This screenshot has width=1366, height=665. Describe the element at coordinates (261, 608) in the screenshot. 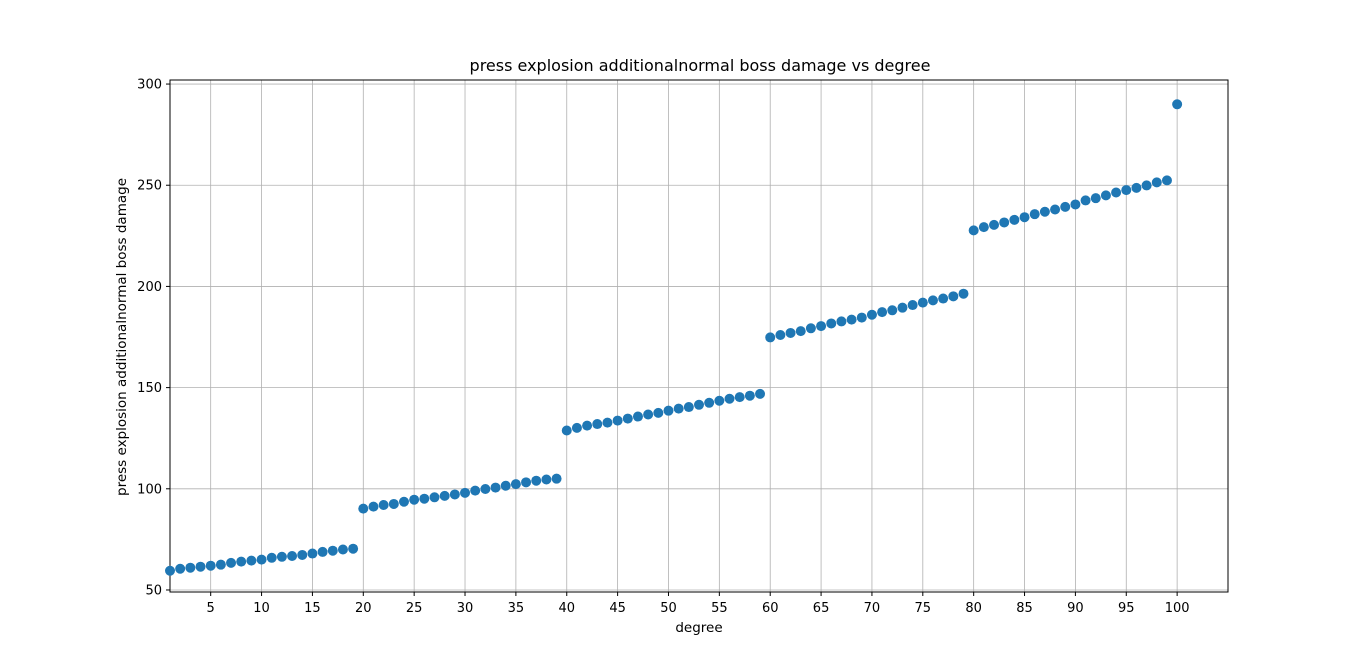

I see `x-tick-label: 10` at that location.